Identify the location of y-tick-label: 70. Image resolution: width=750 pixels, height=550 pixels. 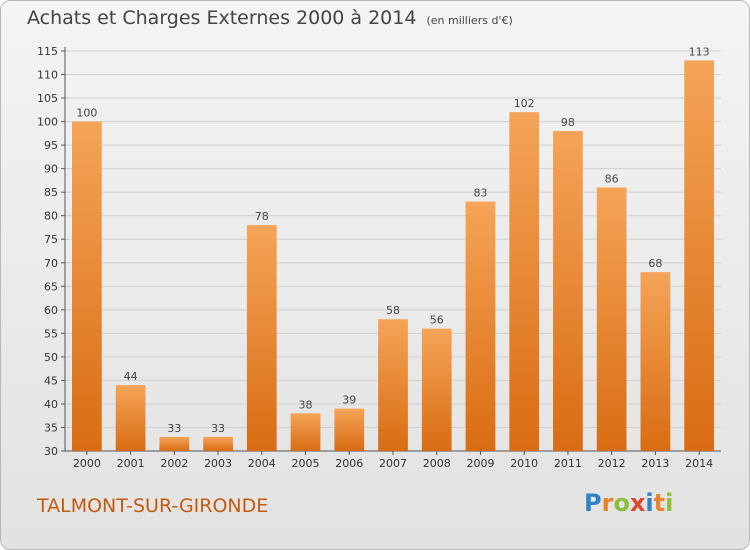
(51, 263).